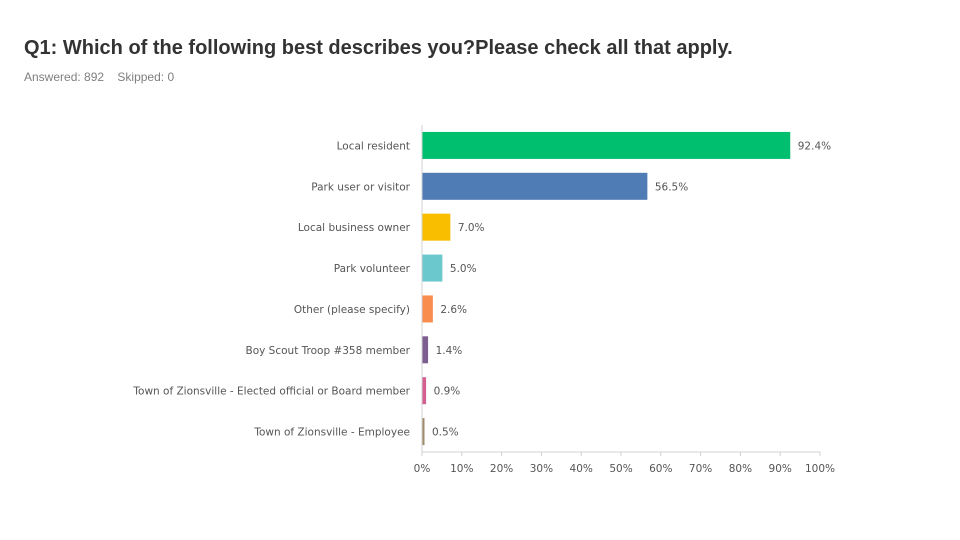  Describe the element at coordinates (461, 469) in the screenshot. I see `x-tick-label: 10%` at that location.